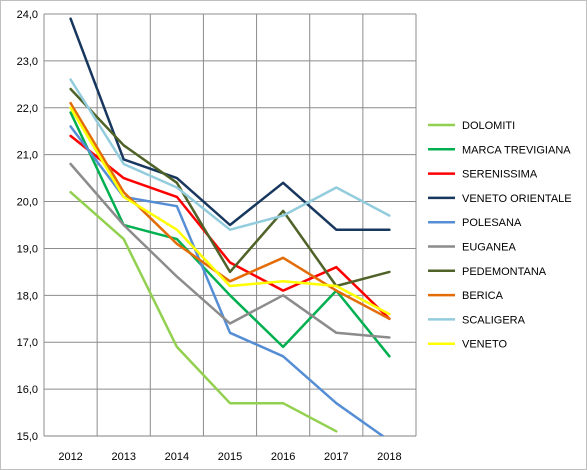 This screenshot has height=470, width=587. Describe the element at coordinates (27, 156) in the screenshot. I see `y-tick-label: 21,0` at that location.